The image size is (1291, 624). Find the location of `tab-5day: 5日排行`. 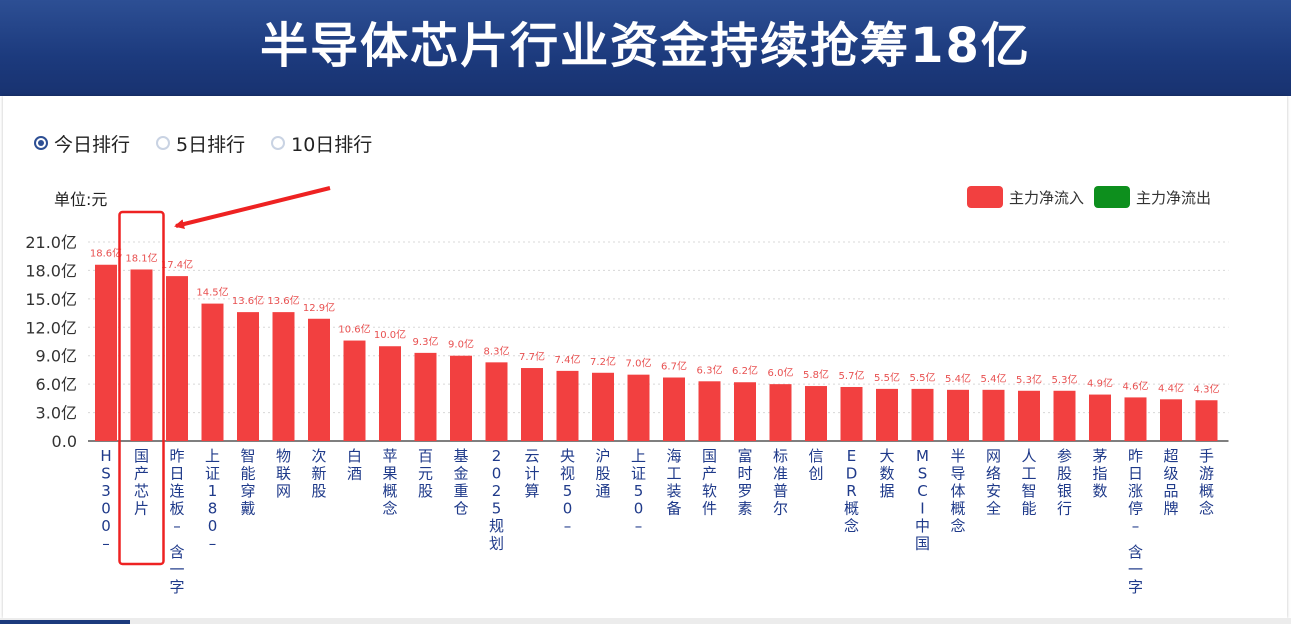

tab-5day: 5日排行 is located at coordinates (200, 143).